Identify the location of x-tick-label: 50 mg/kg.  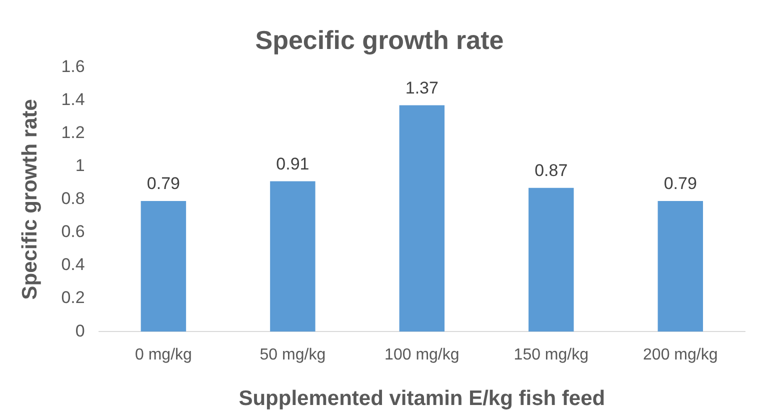
(293, 355).